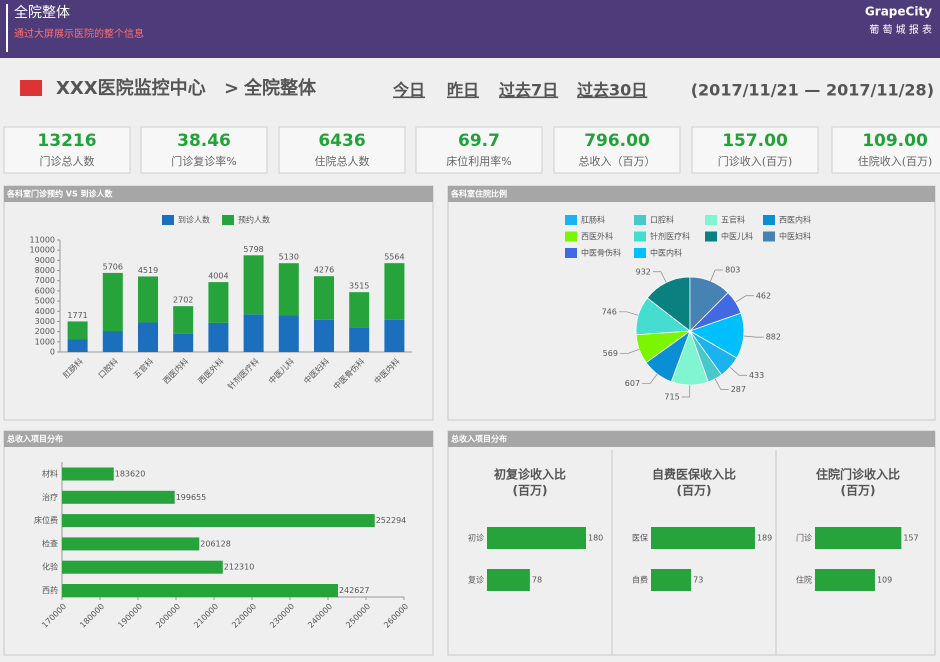 The width and height of the screenshot is (940, 662). I want to click on y-tick-label: 4000, so click(45, 311).